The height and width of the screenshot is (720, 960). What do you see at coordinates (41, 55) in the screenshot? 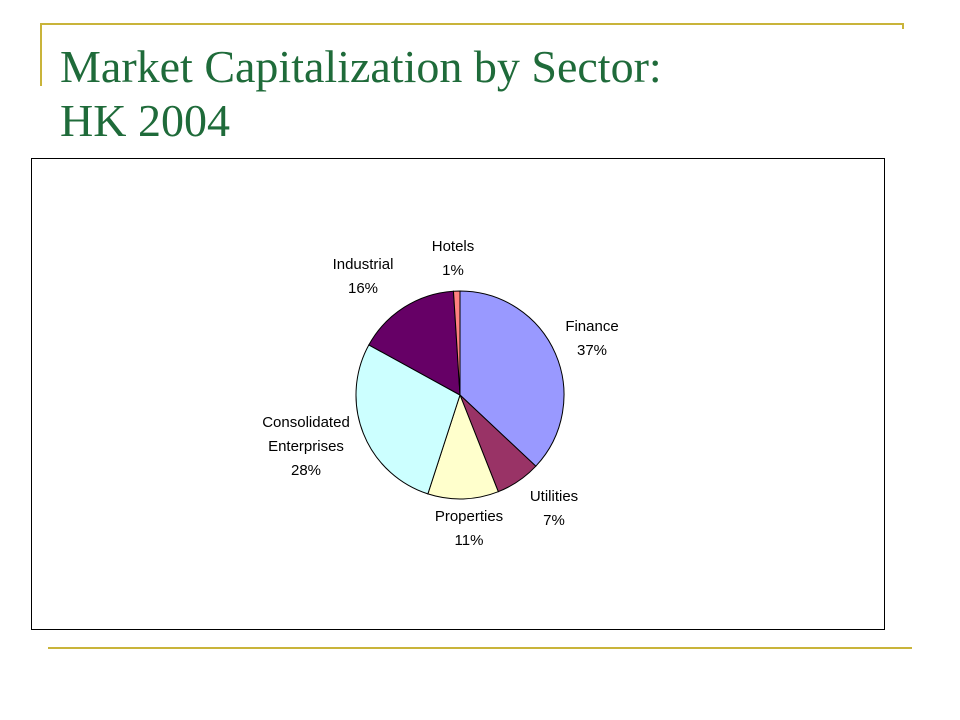
I see `left-accent-rule` at bounding box center [41, 55].